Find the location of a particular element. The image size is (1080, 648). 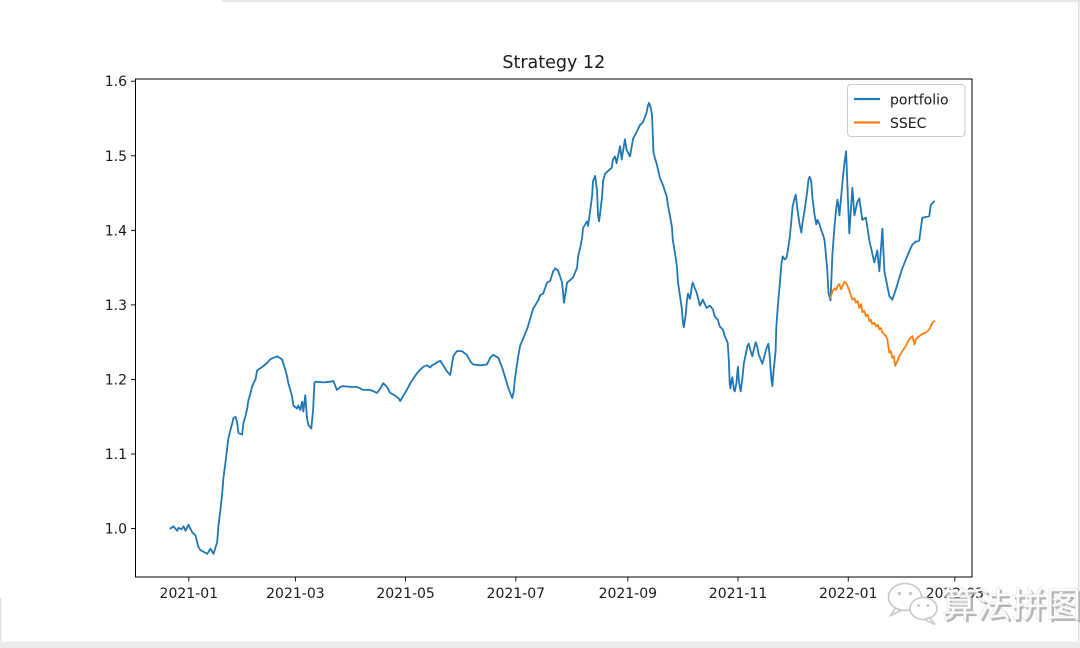

x-tick-label: 2021-03 is located at coordinates (295, 594).